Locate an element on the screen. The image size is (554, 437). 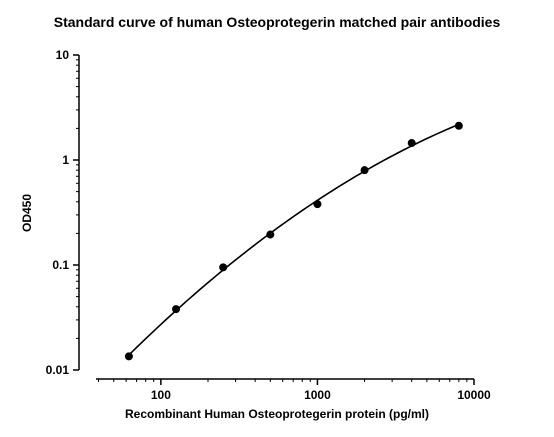
x-tick-label: 1000 is located at coordinates (317, 395).